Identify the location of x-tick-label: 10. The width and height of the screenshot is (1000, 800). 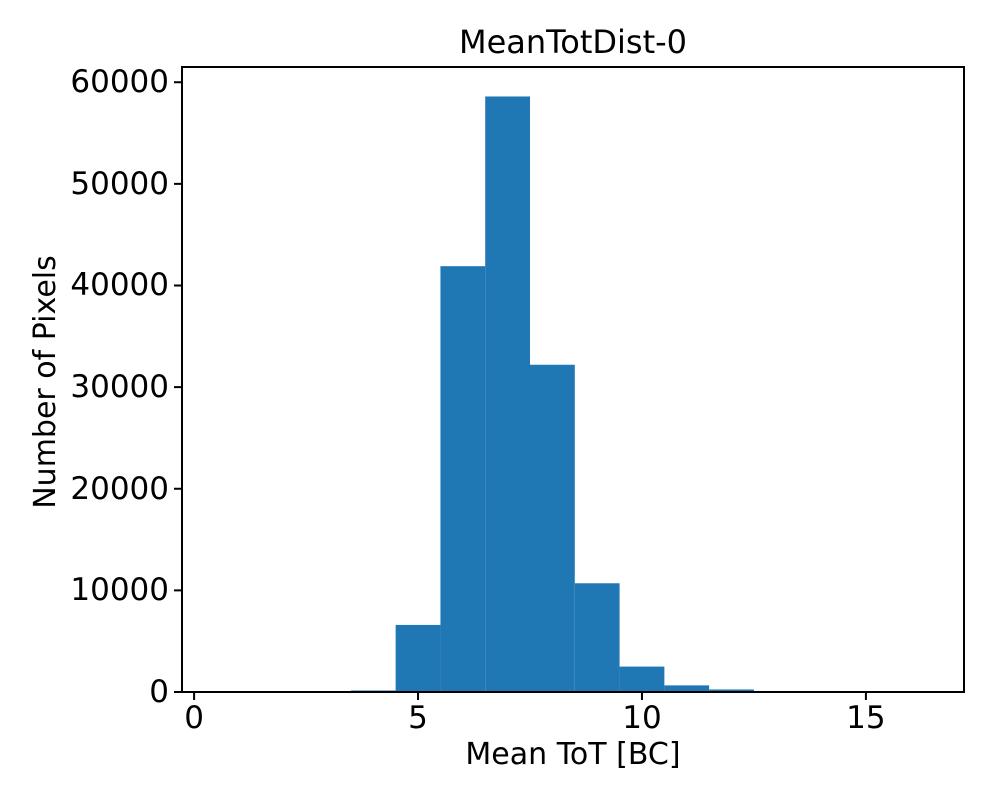
(642, 718).